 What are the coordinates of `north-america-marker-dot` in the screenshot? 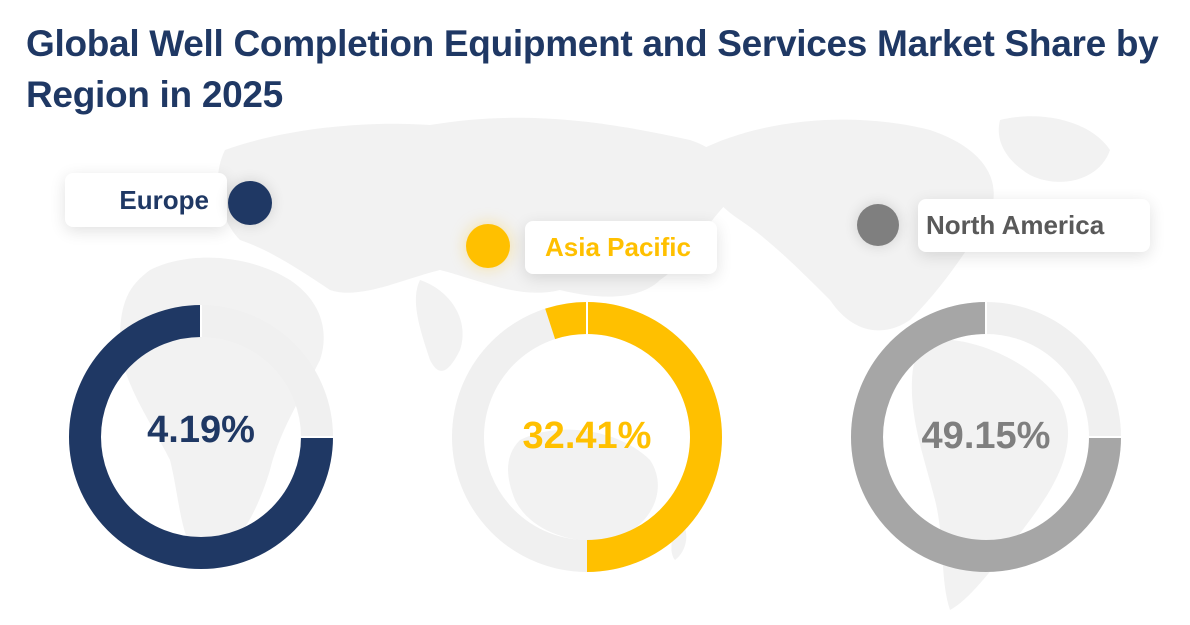 It's located at (878, 225).